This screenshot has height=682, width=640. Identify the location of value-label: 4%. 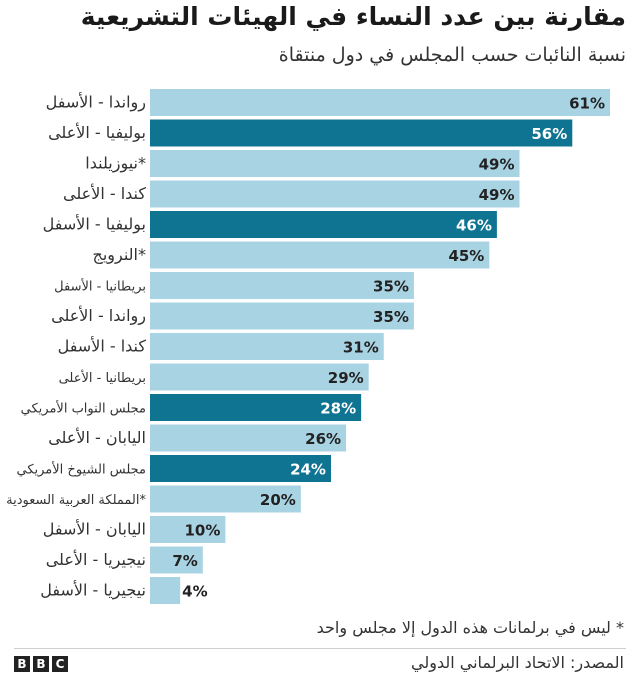
(194, 592).